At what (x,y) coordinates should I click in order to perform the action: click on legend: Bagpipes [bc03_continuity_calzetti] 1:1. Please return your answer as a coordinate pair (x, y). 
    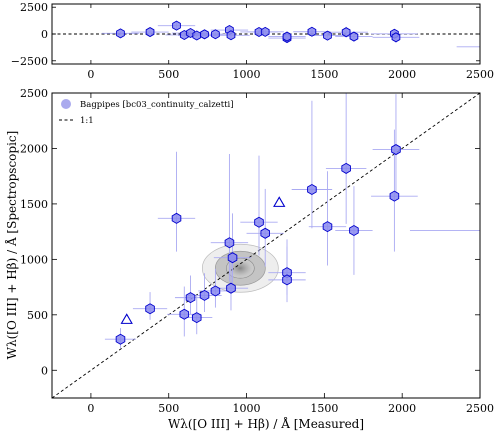
    Looking at the image, I should click on (146, 112).